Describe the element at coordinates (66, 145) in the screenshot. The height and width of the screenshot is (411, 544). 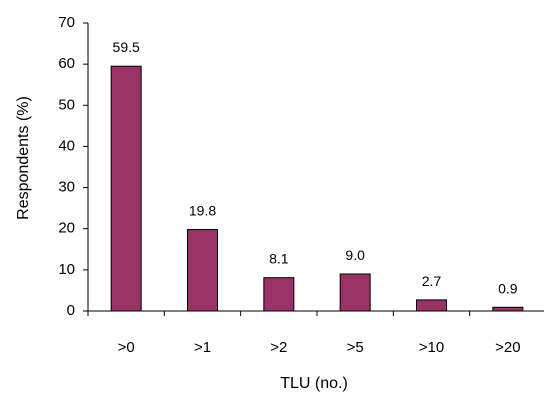
I see `y-tick-label: 40` at that location.